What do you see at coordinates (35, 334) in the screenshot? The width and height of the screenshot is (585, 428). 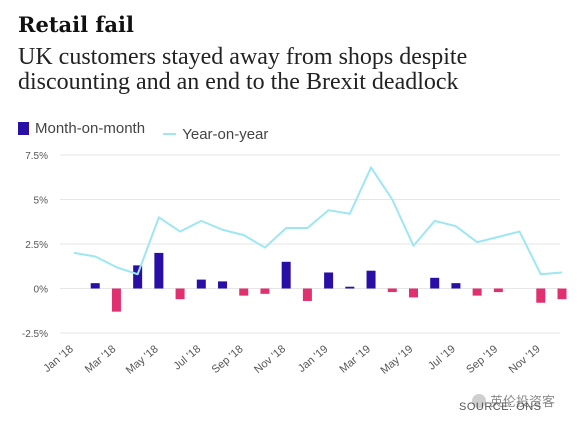 I see `y-tick-label: -2.5%` at bounding box center [35, 334].